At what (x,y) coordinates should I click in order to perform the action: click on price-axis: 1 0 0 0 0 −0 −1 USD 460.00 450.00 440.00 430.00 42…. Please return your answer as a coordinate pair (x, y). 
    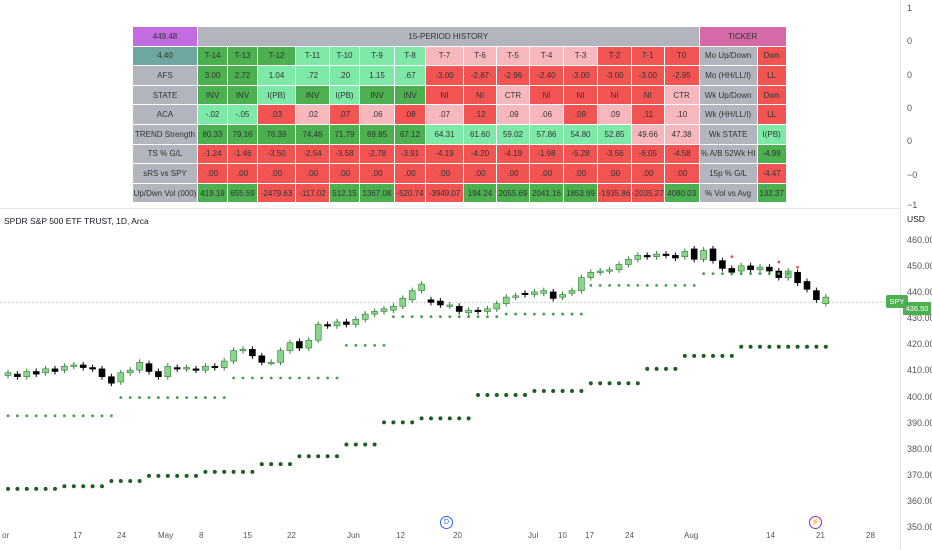
    Looking at the image, I should click on (916, 275).